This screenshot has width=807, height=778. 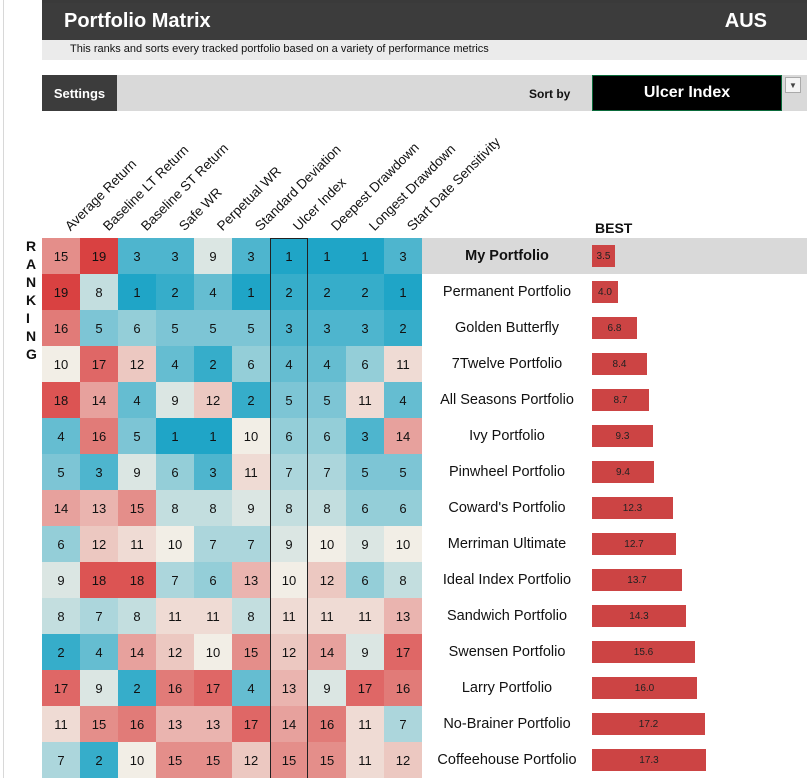 What do you see at coordinates (99, 256) in the screenshot?
I see `rank-cell: 19` at bounding box center [99, 256].